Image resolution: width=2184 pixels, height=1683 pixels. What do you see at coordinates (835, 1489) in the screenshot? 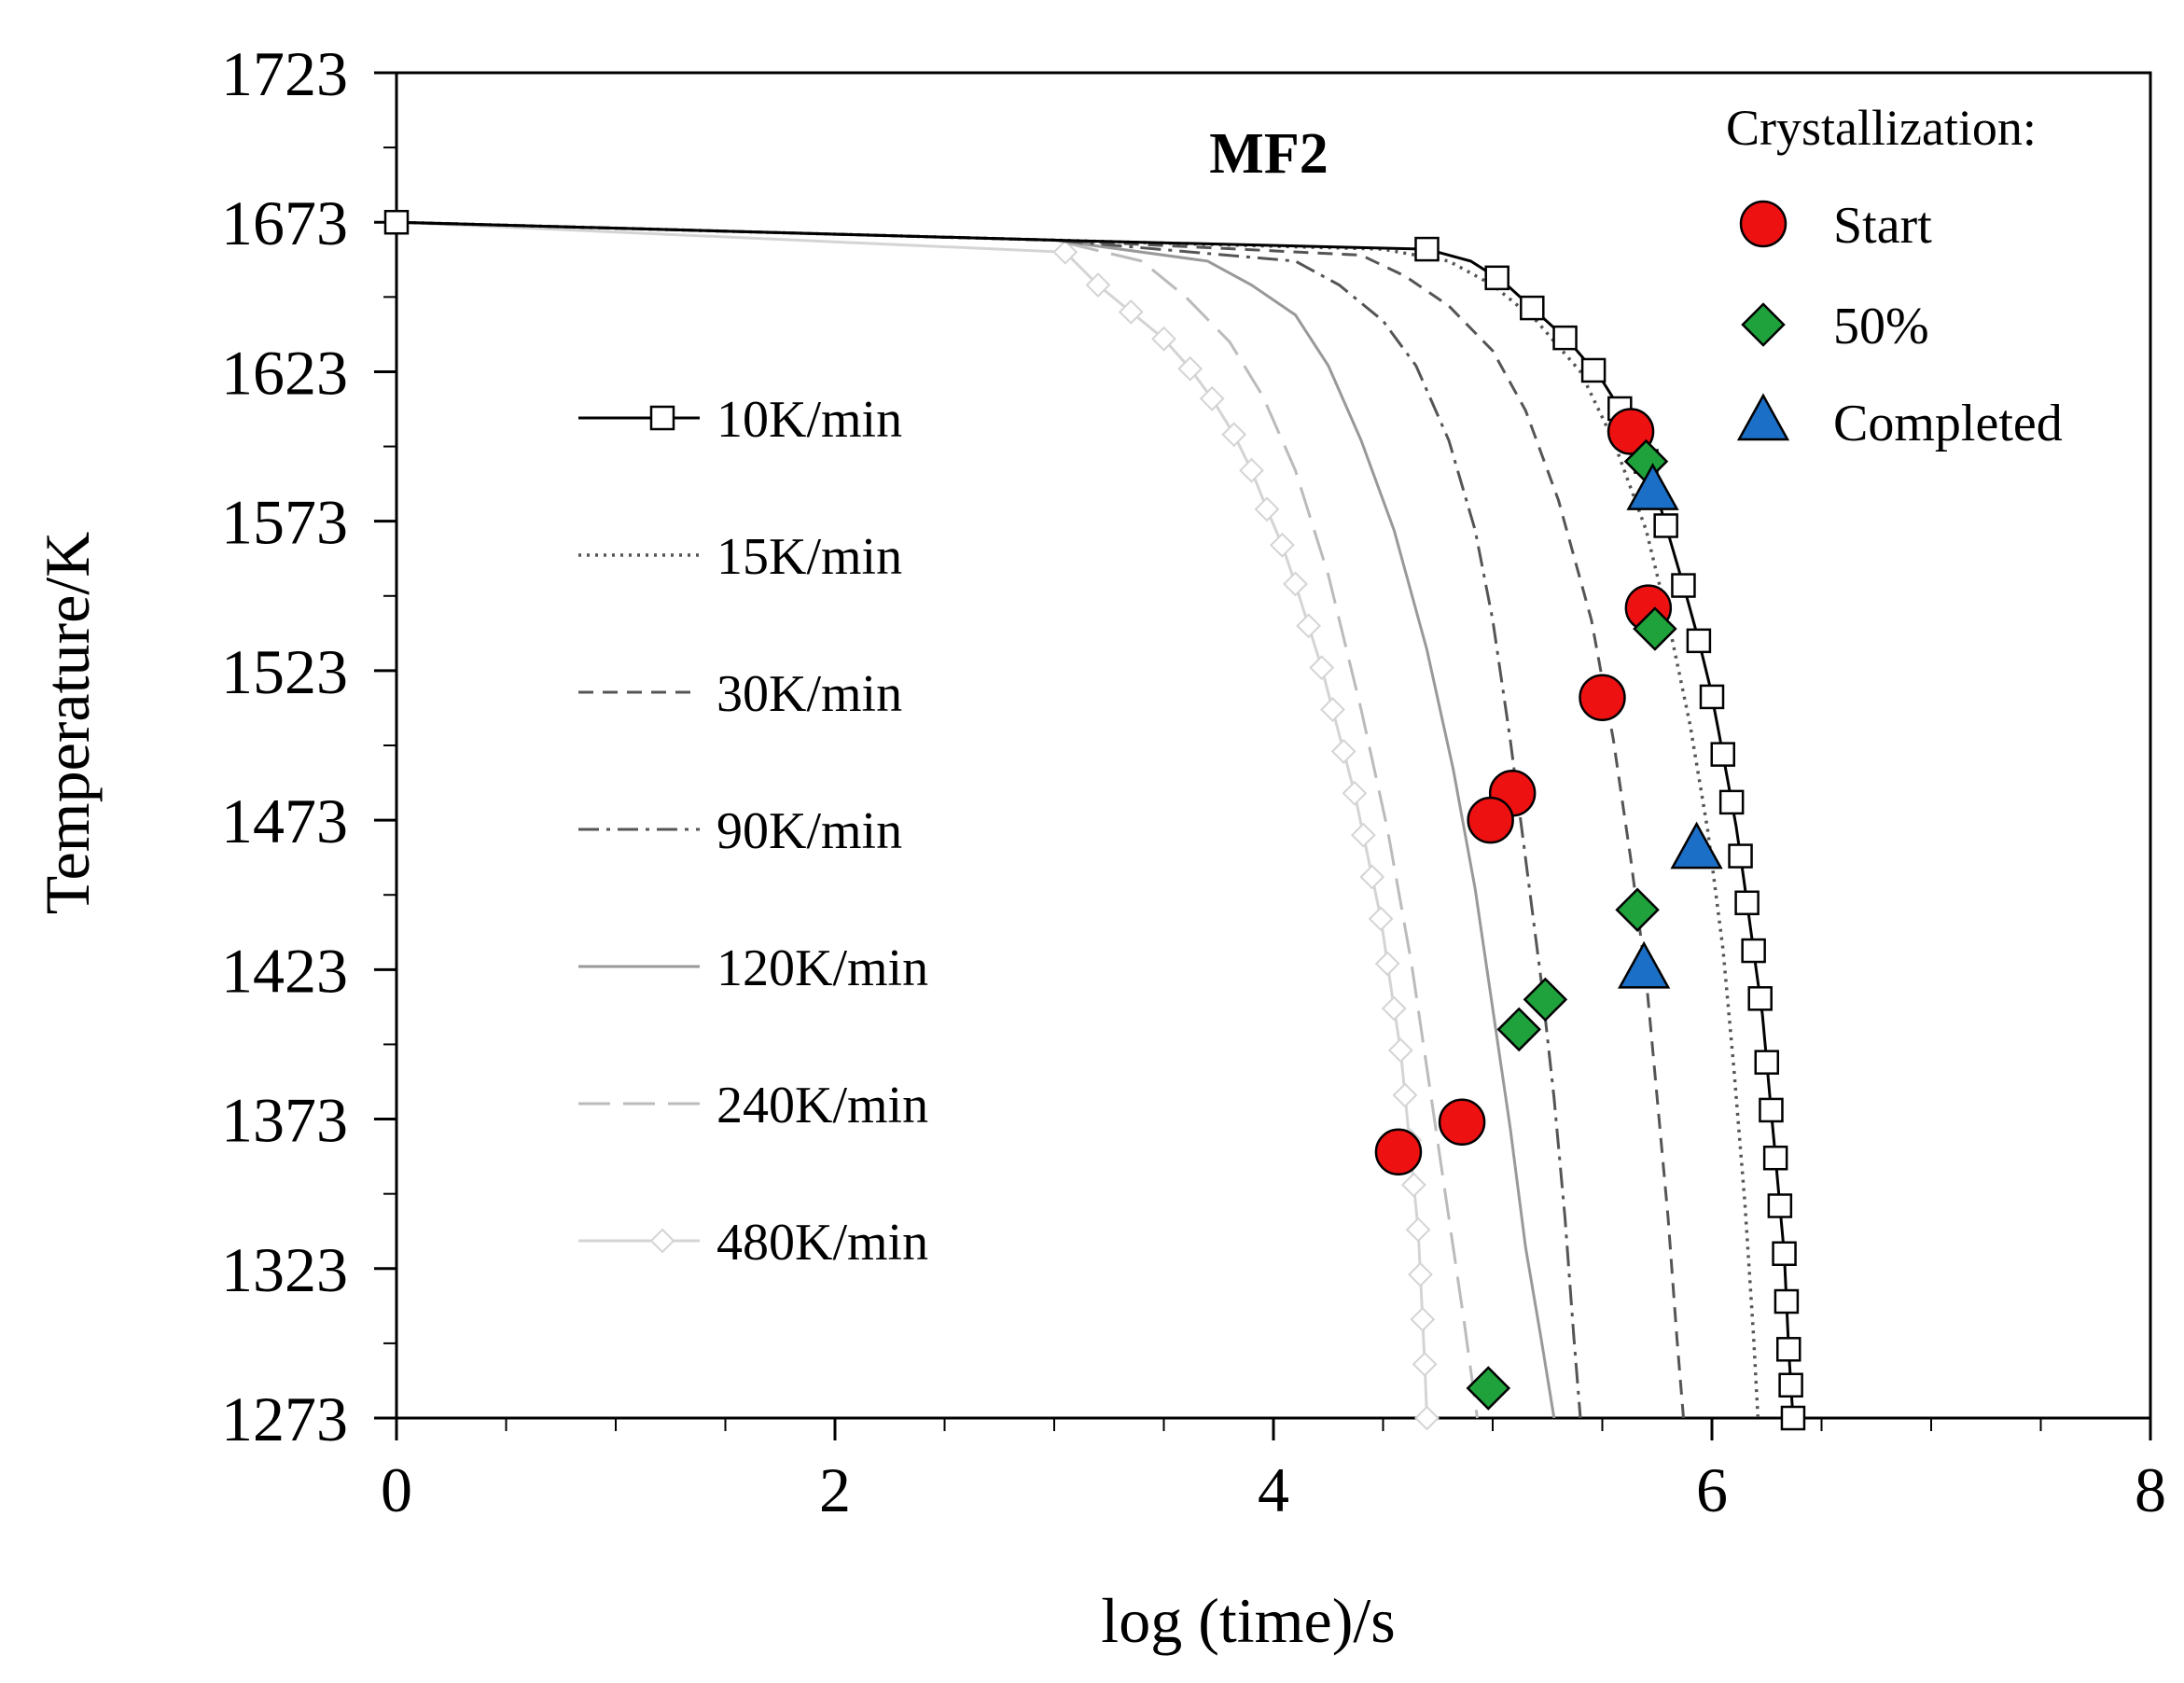
I see `x-tick-label: 2` at bounding box center [835, 1489].